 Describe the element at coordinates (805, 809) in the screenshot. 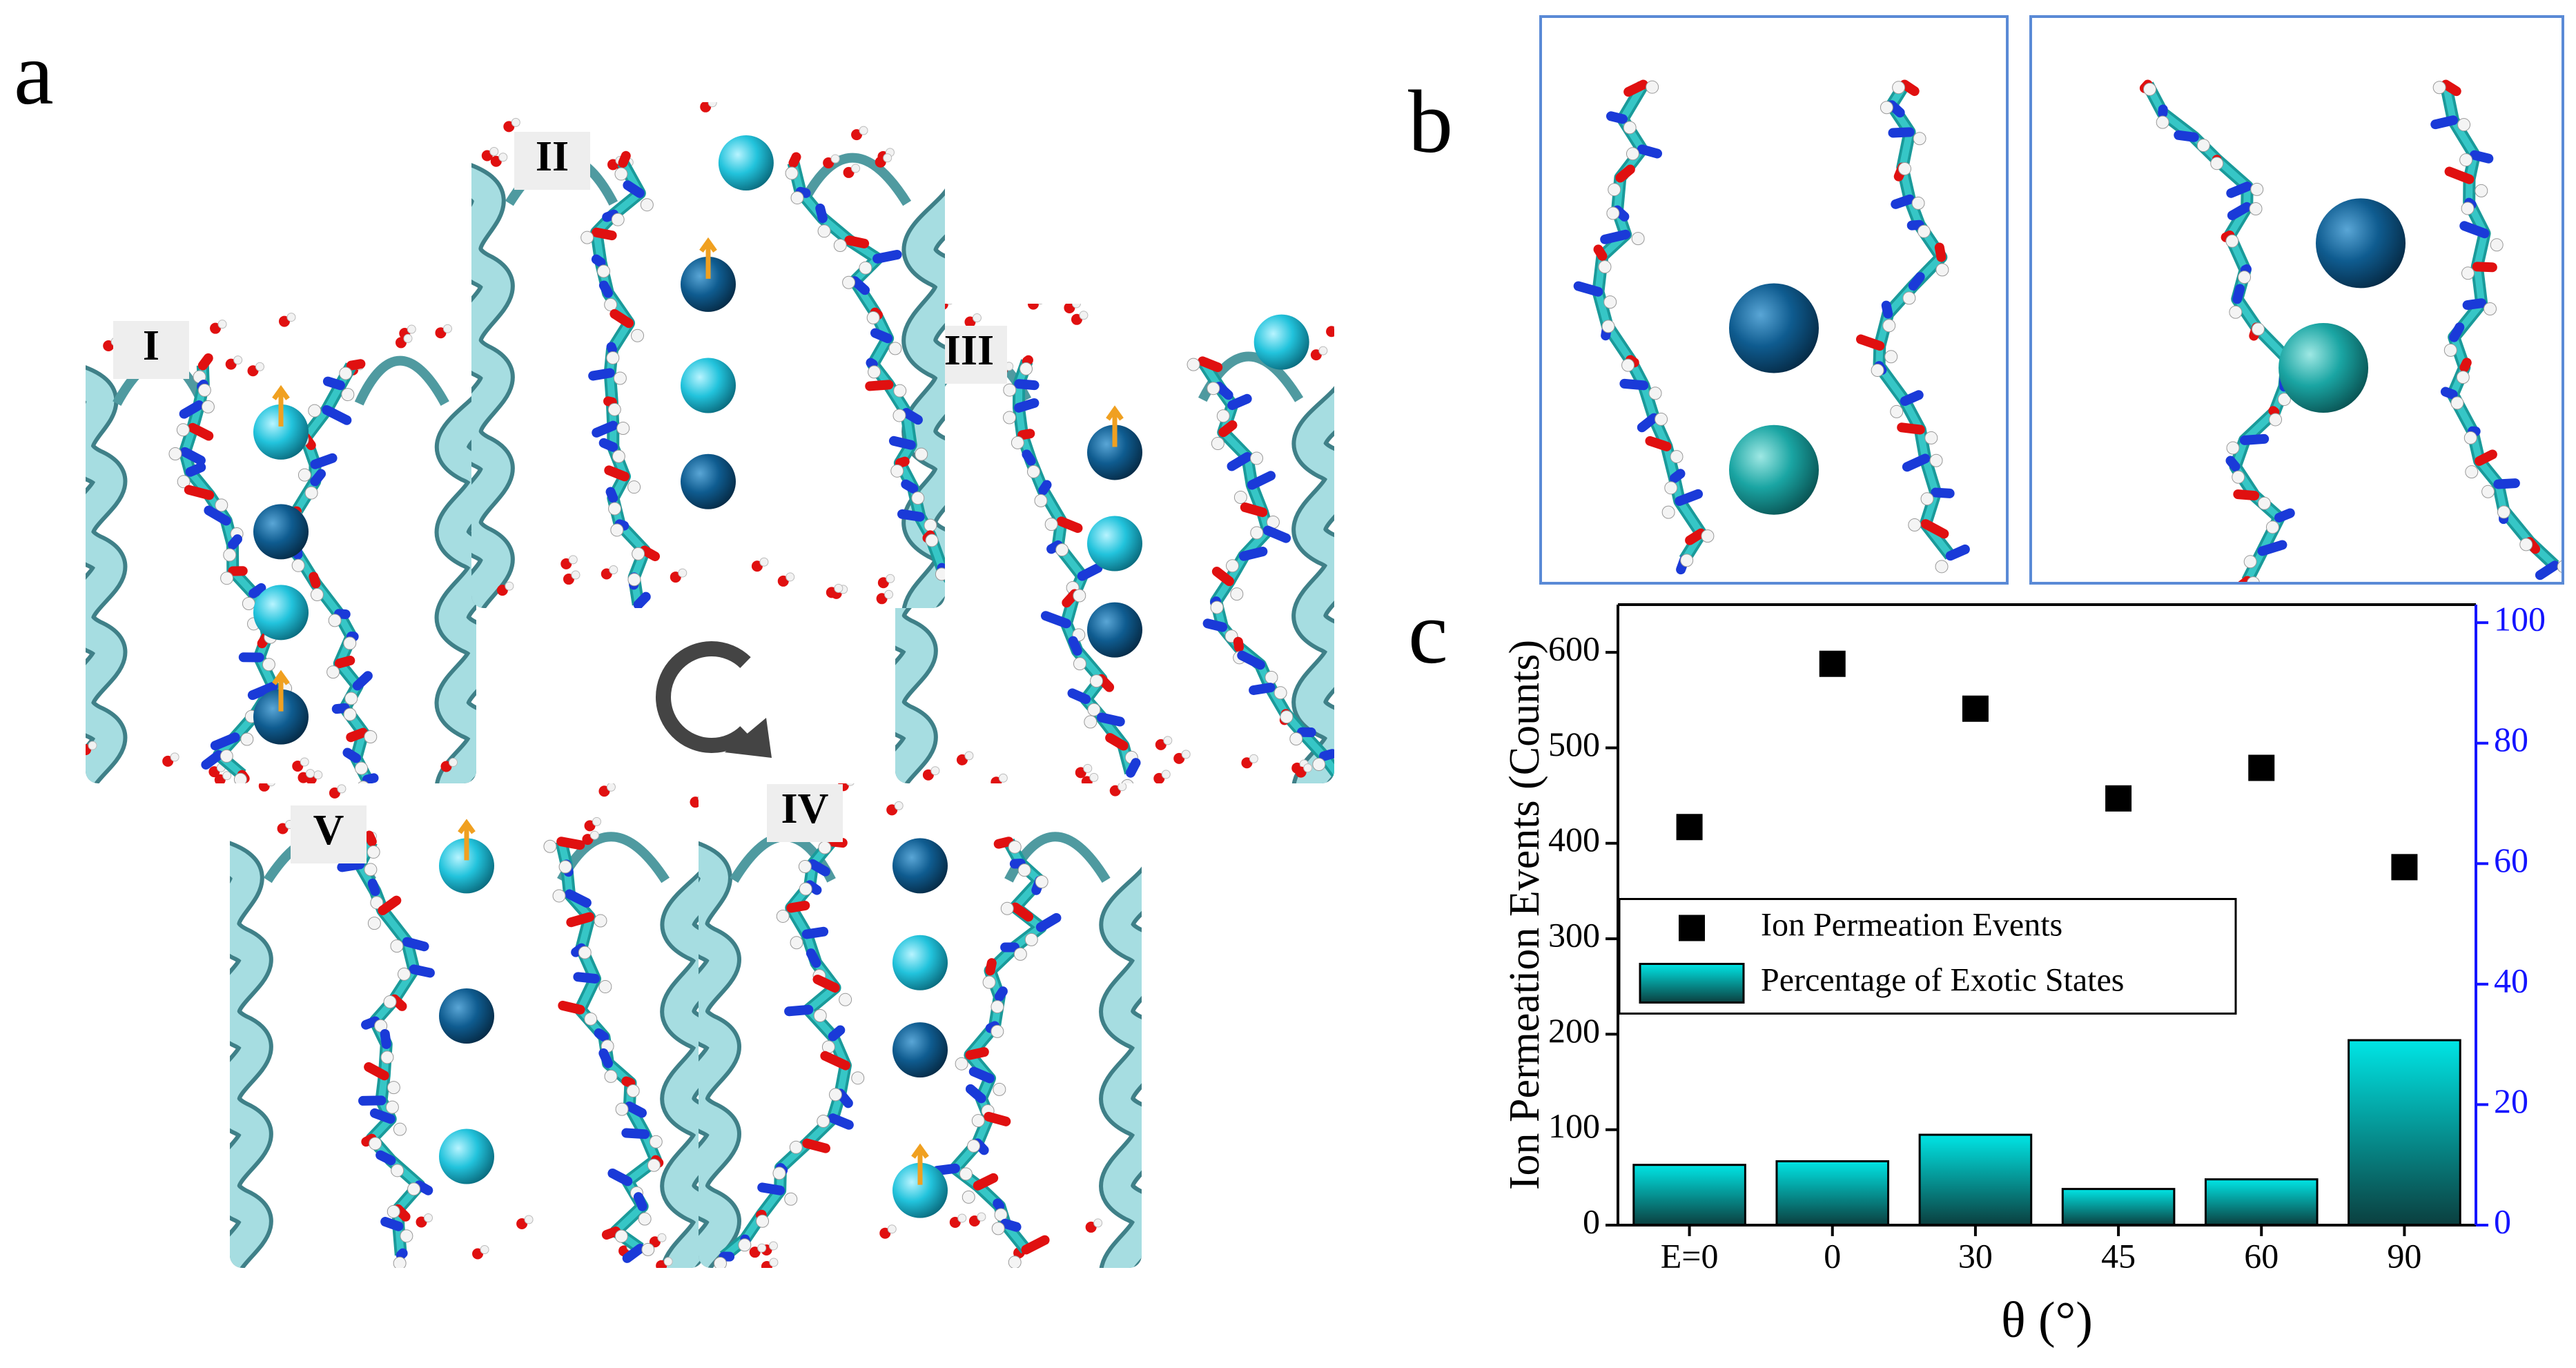

I see `state-label: IV` at that location.